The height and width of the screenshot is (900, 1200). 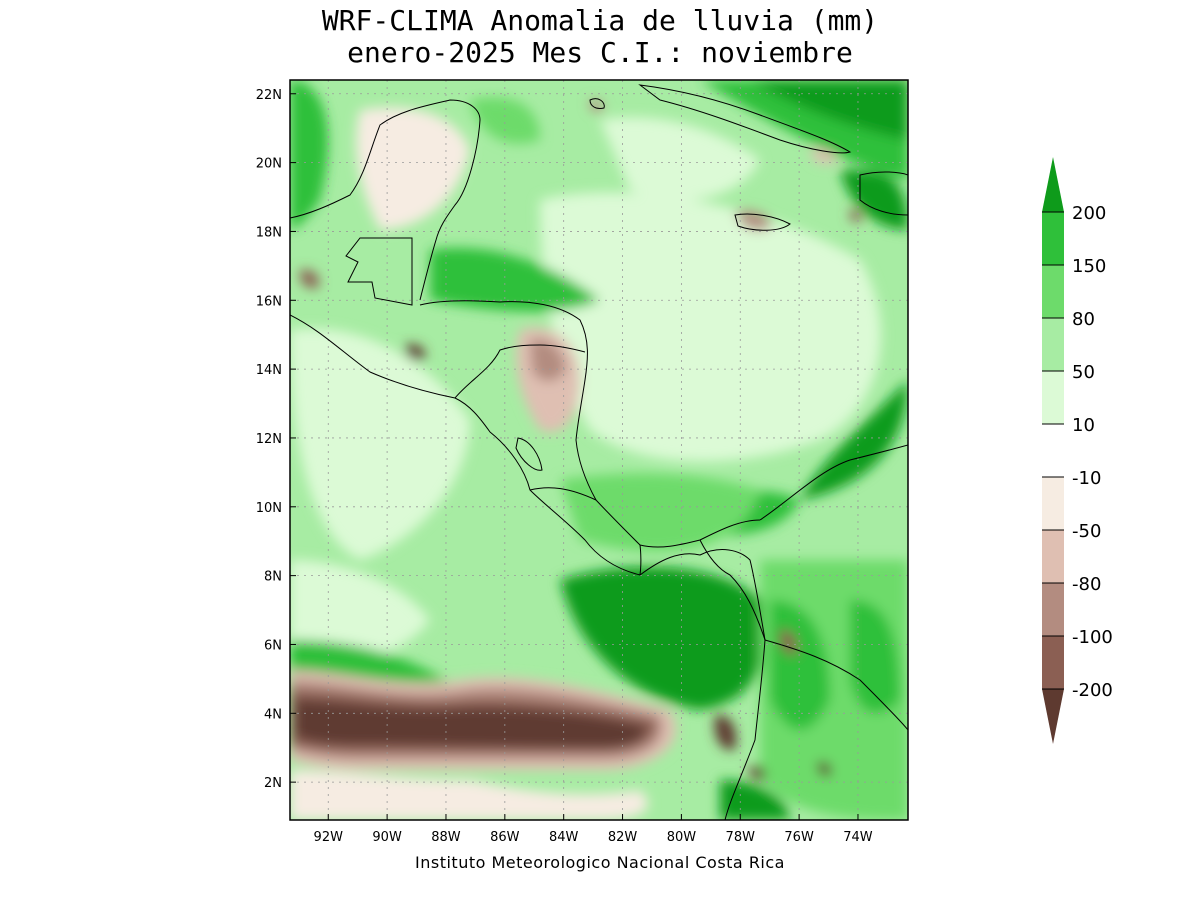 I want to click on lat-tick-label: 20N, so click(x=269, y=164).